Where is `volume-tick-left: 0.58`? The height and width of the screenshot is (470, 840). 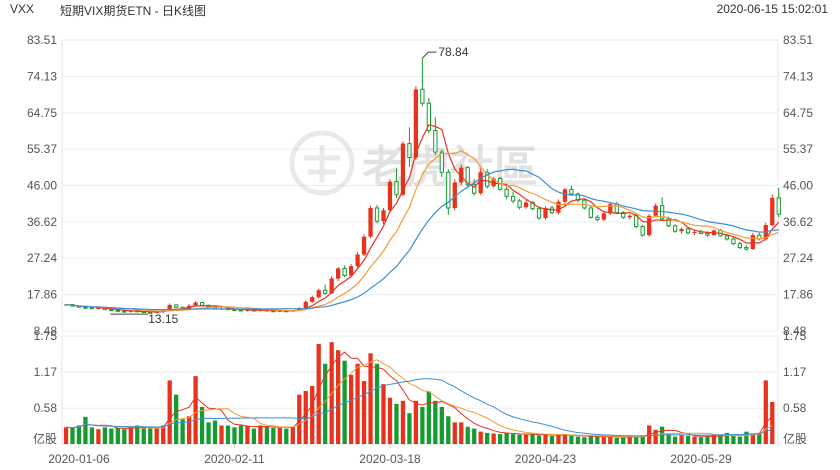
volume-tick-left: 0.58 is located at coordinates (46, 408).